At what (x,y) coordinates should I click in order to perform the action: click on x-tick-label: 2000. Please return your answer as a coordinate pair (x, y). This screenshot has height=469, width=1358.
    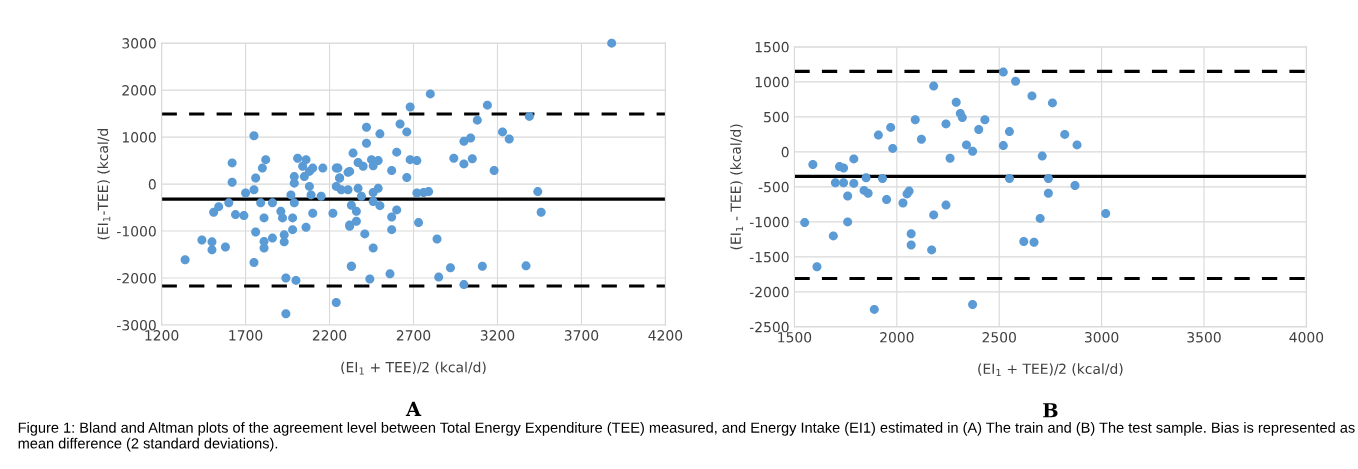
    Looking at the image, I should click on (897, 337).